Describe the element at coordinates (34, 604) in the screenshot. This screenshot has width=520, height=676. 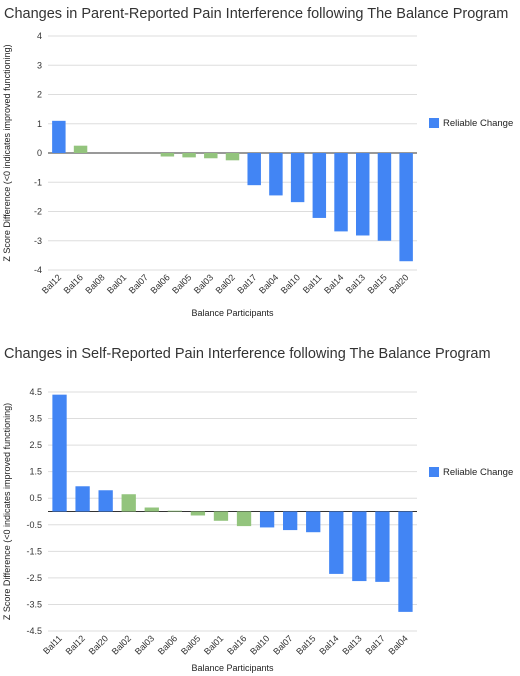
I see `y-tick-label: -3.5` at that location.